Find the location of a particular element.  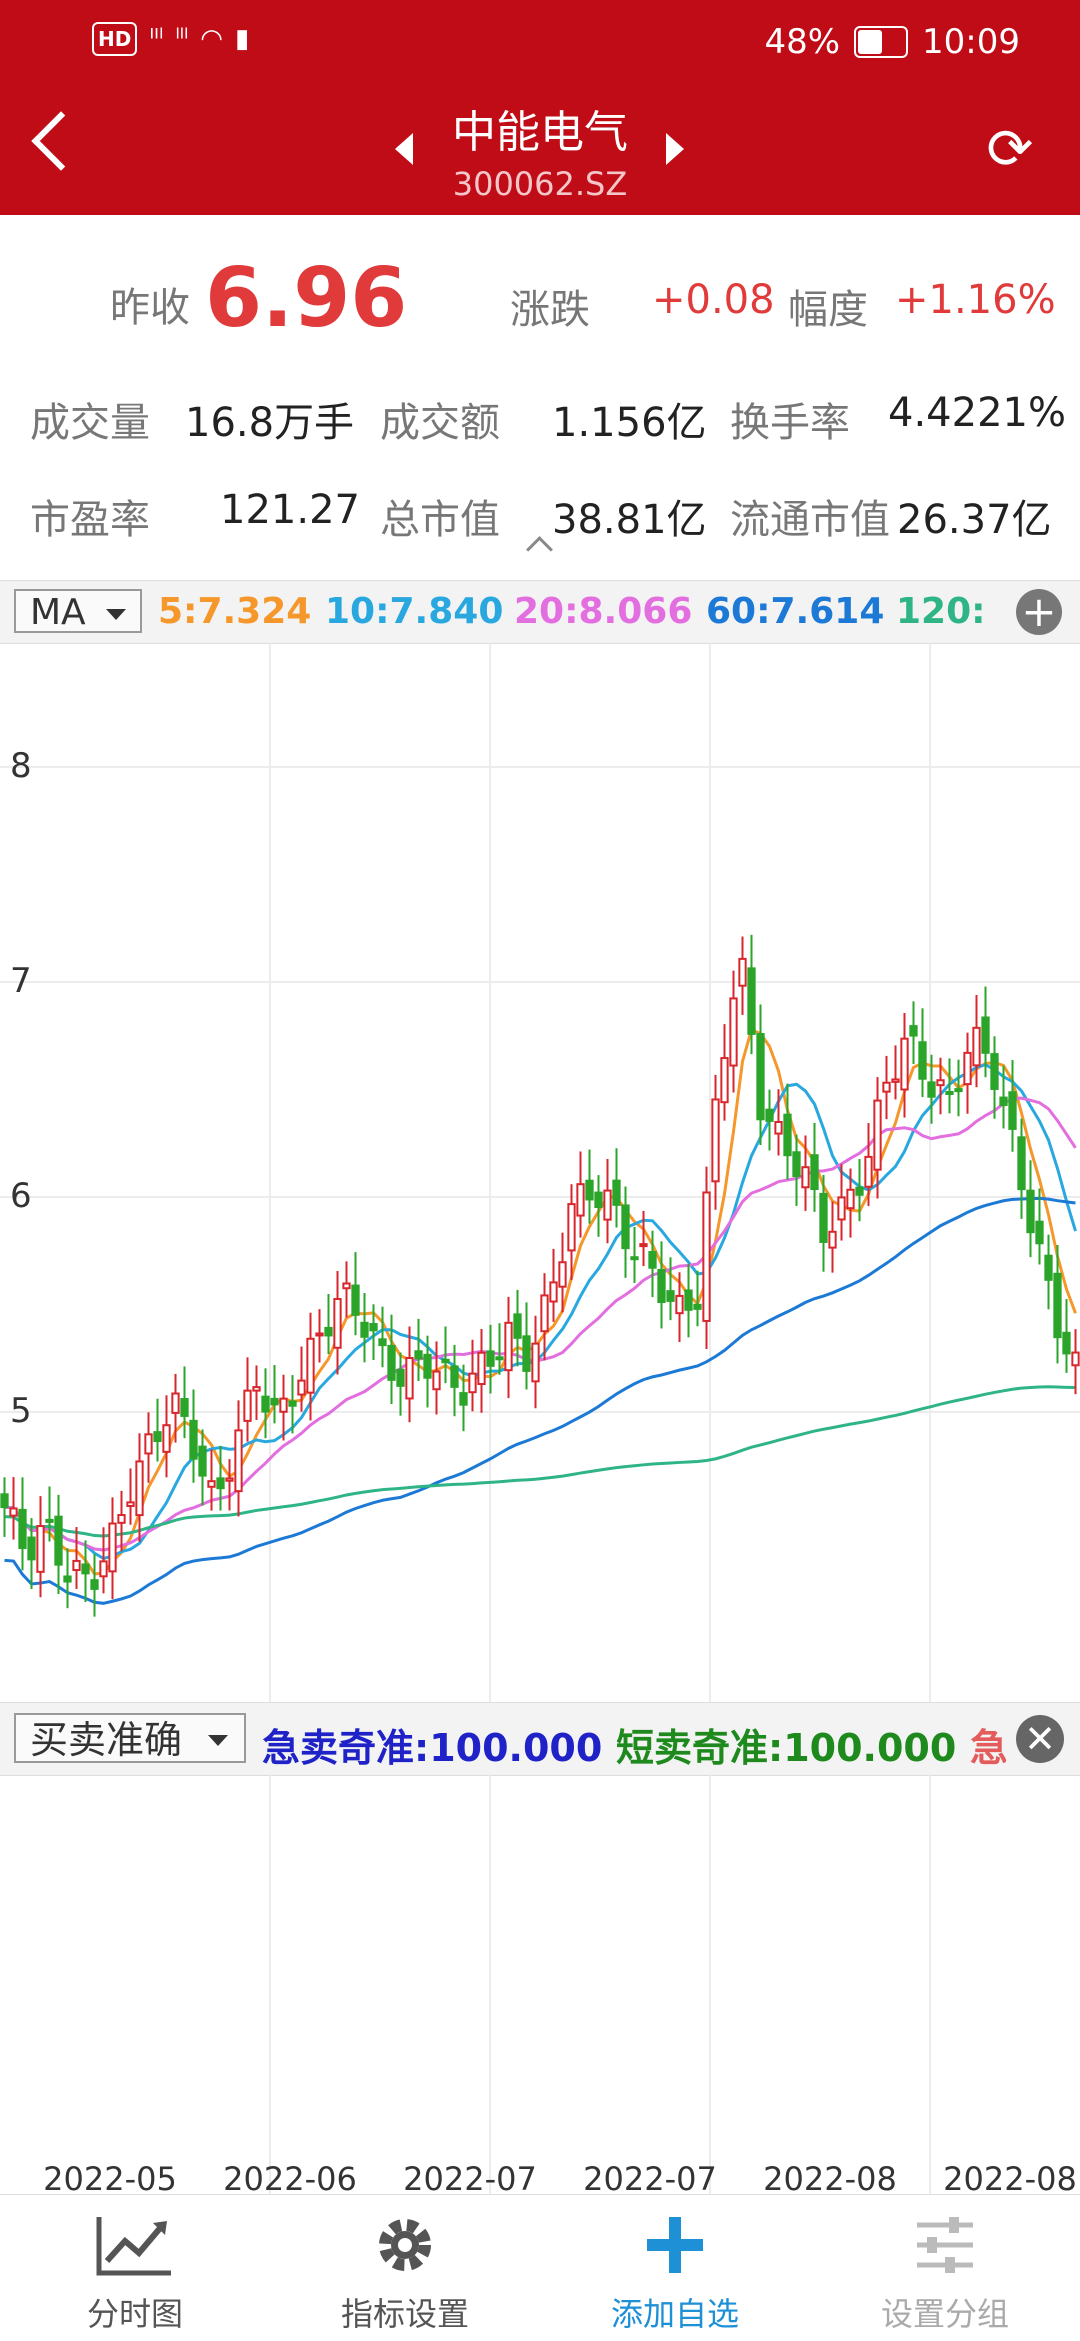

battery-percent: 48% is located at coordinates (802, 42).